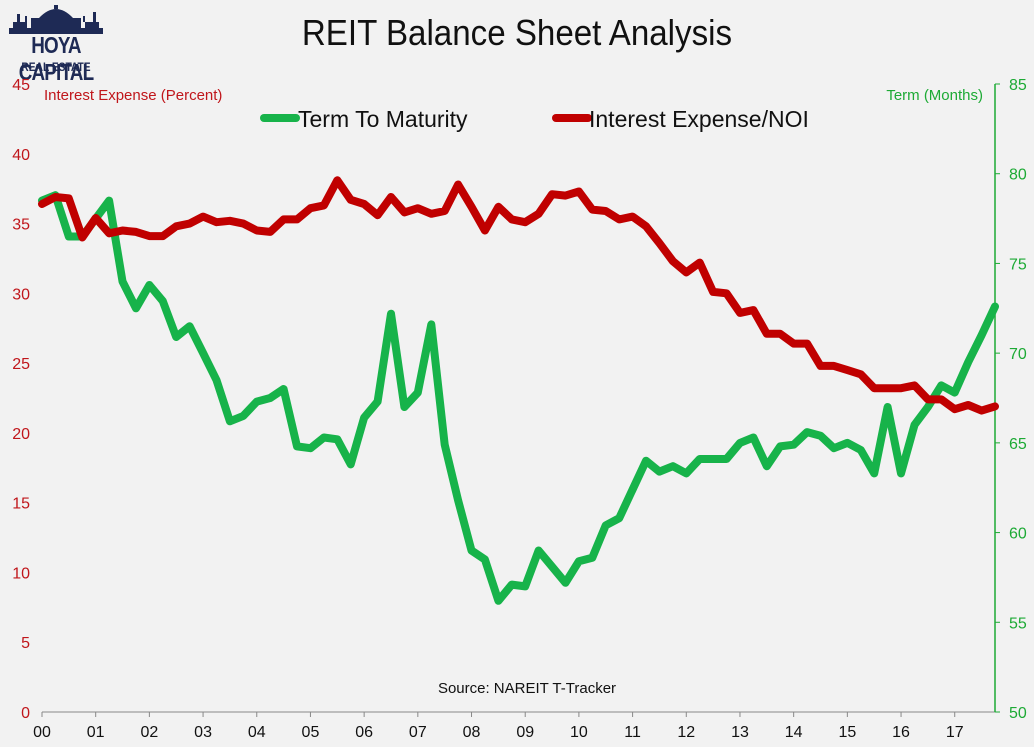 This screenshot has width=1034, height=747. Describe the element at coordinates (133, 95) in the screenshot. I see `left-axis-title: Interest Expense (Percent)` at that location.